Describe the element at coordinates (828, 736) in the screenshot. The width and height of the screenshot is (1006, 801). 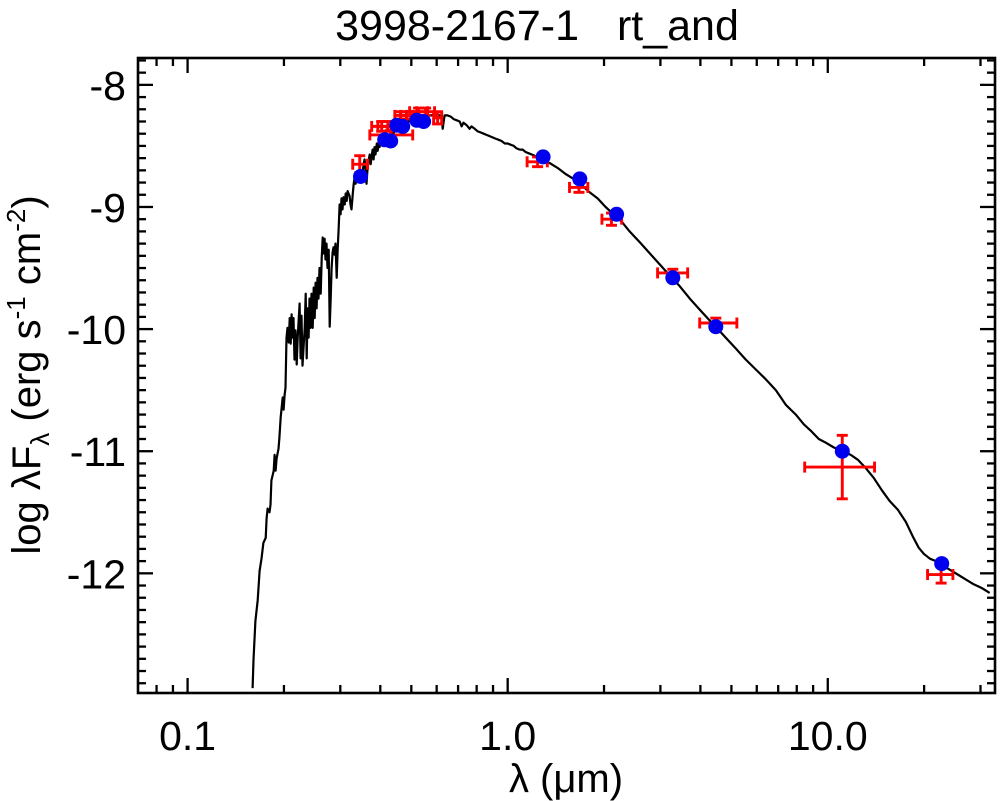
I see `x-tick-label: 10.0` at that location.